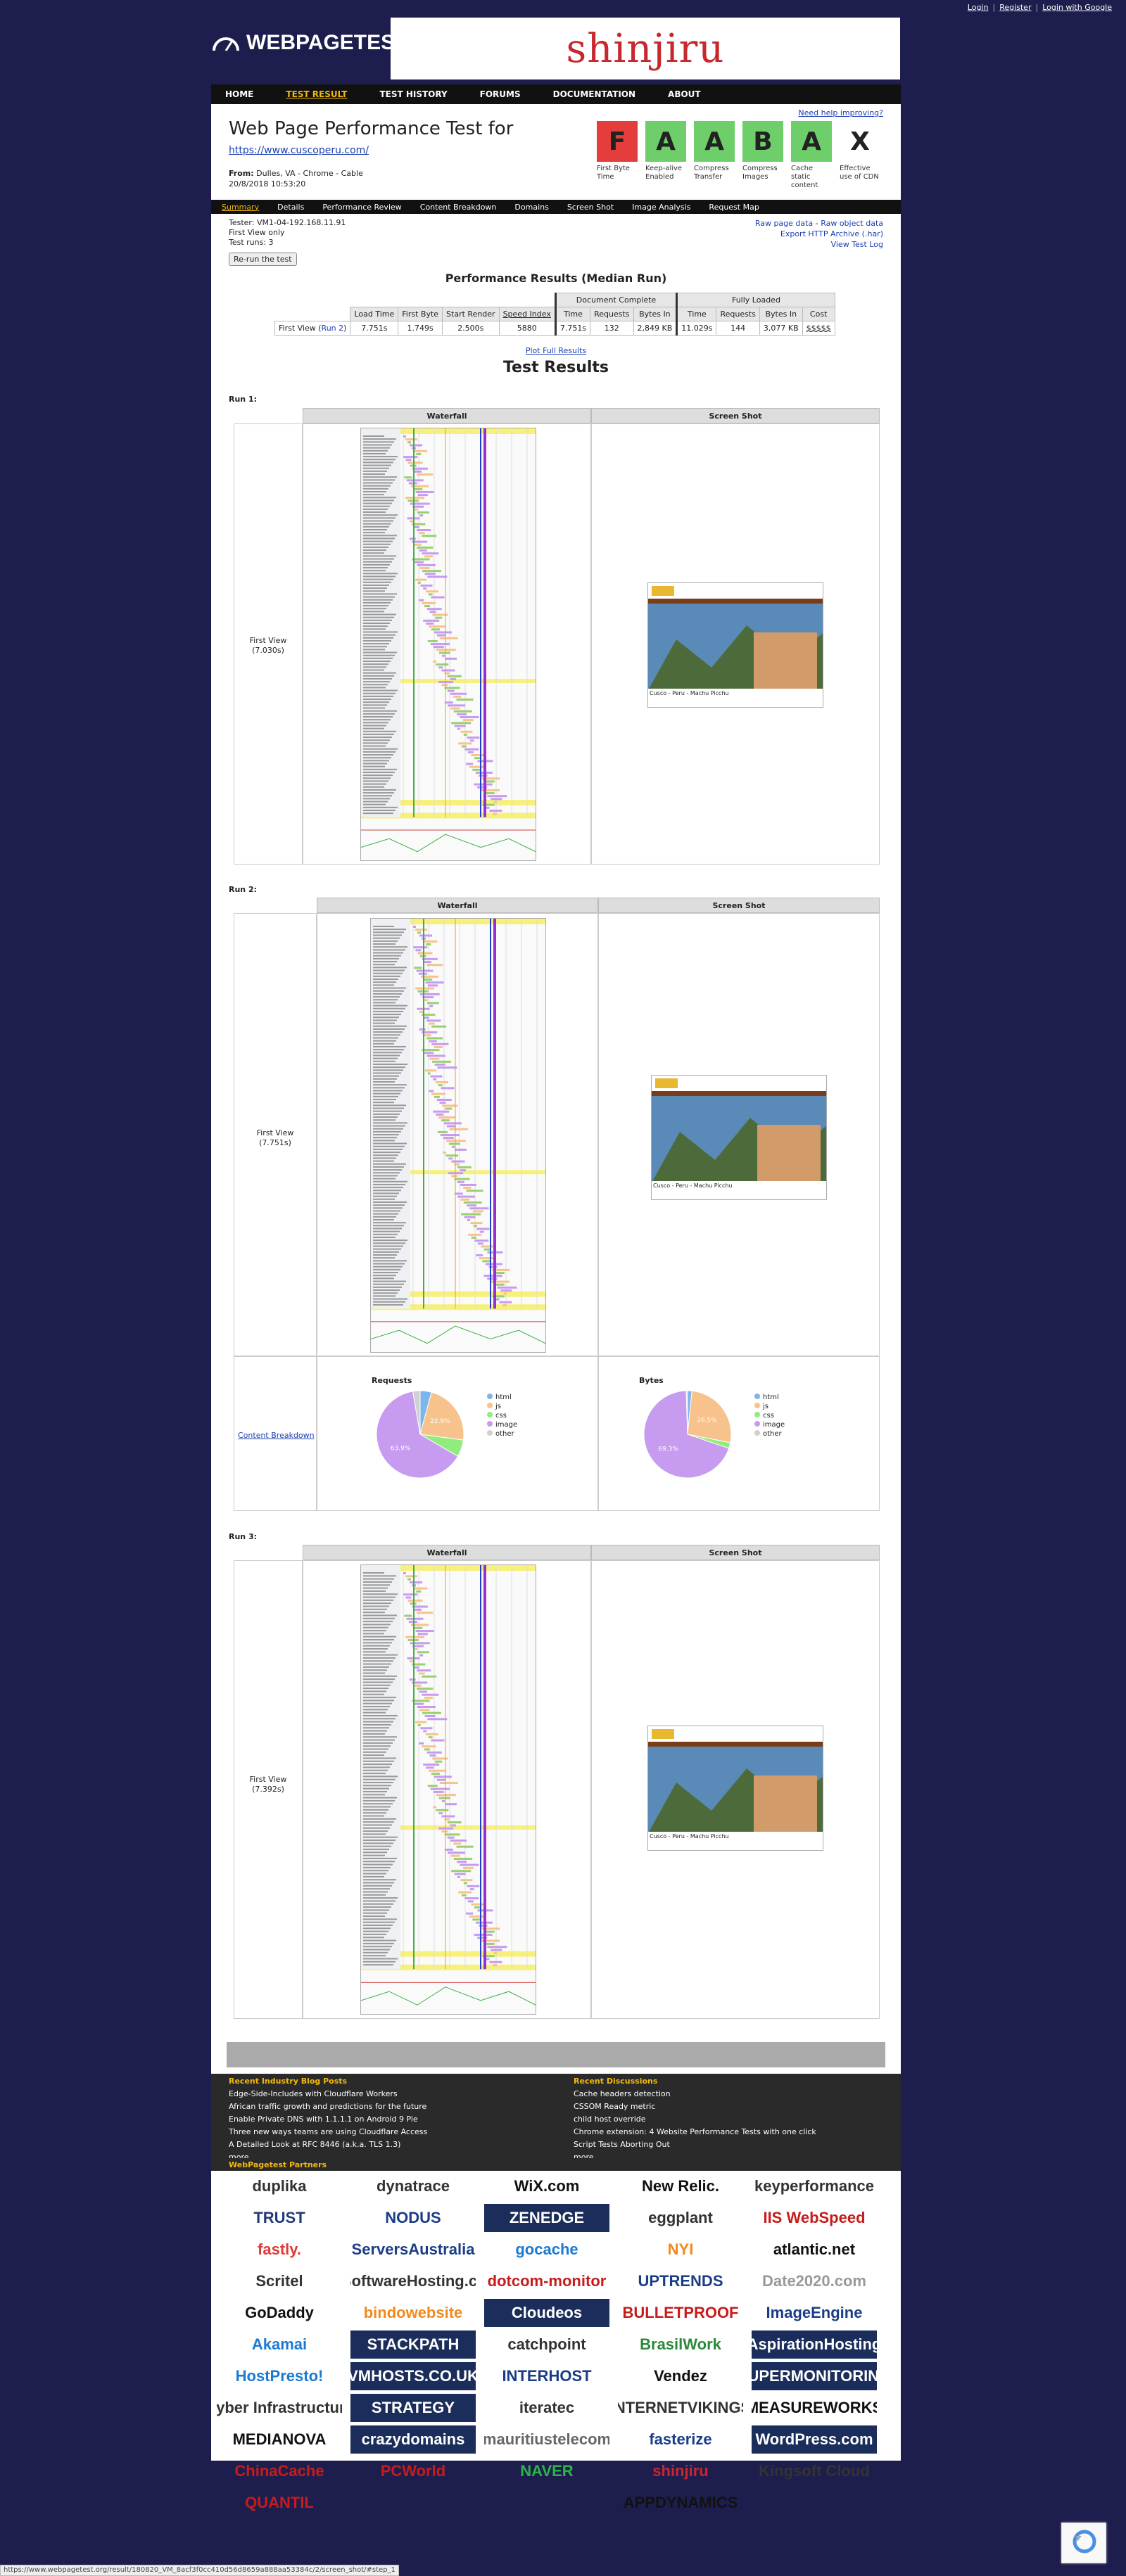 Image resolution: width=1126 pixels, height=2576 pixels. Describe the element at coordinates (856, 244) in the screenshot. I see `view-test-log-link: View Test Log` at that location.